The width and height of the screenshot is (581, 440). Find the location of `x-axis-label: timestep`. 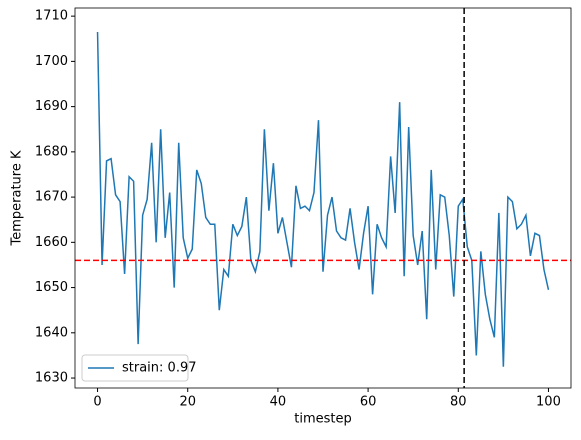

x-axis-label: timestep is located at coordinates (323, 419).